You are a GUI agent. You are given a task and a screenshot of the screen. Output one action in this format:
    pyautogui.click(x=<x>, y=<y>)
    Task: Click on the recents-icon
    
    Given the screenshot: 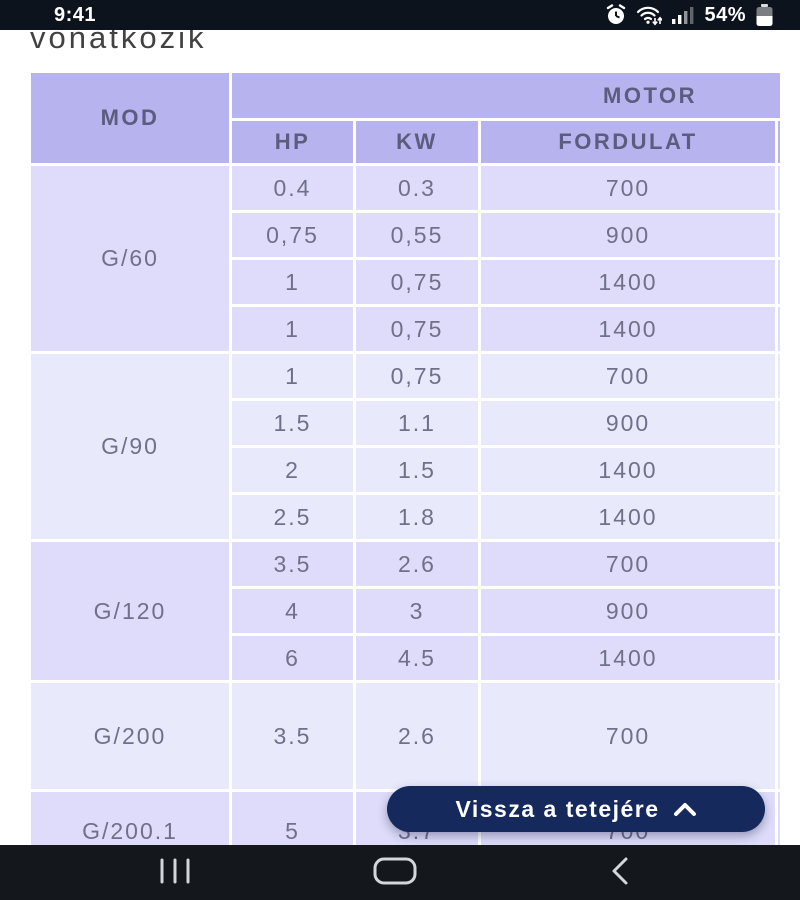 What is the action you would take?
    pyautogui.click(x=175, y=872)
    